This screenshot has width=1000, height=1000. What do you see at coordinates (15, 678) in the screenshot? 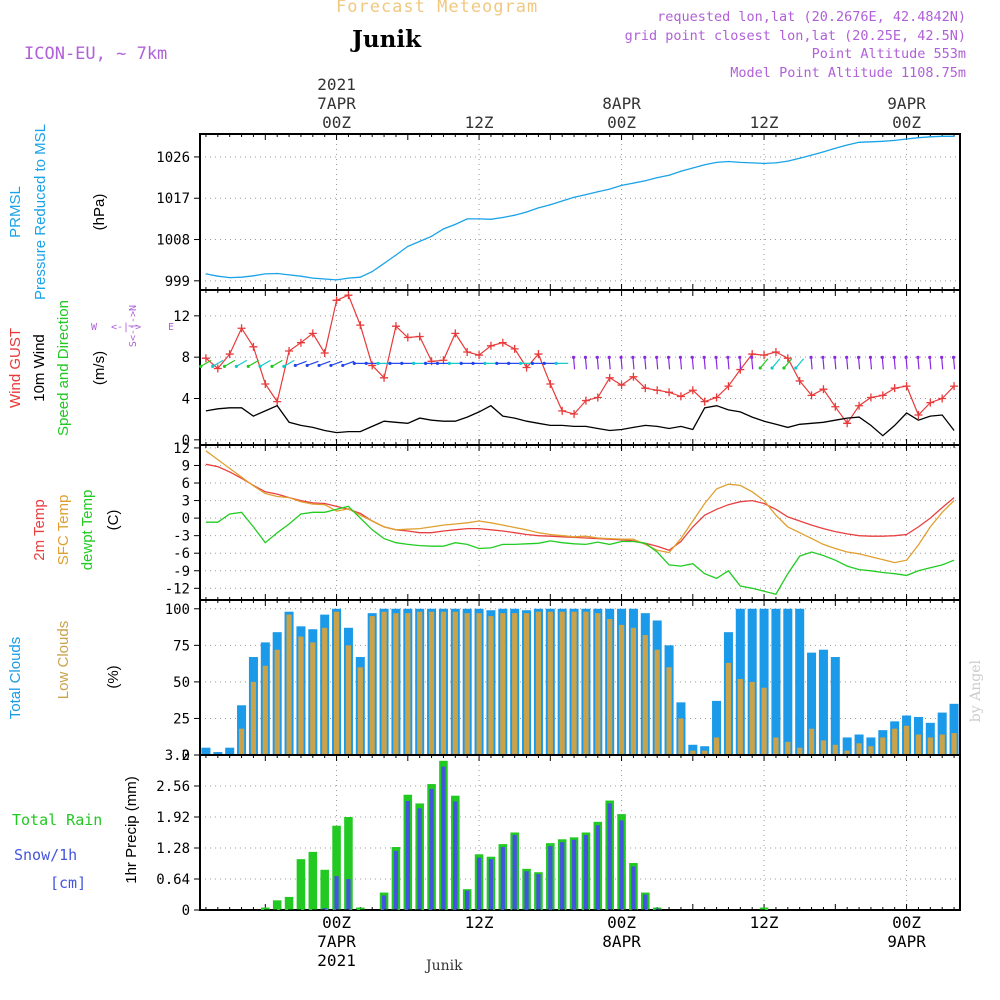
I see `total-clouds-label: Total Clouds` at bounding box center [15, 678].